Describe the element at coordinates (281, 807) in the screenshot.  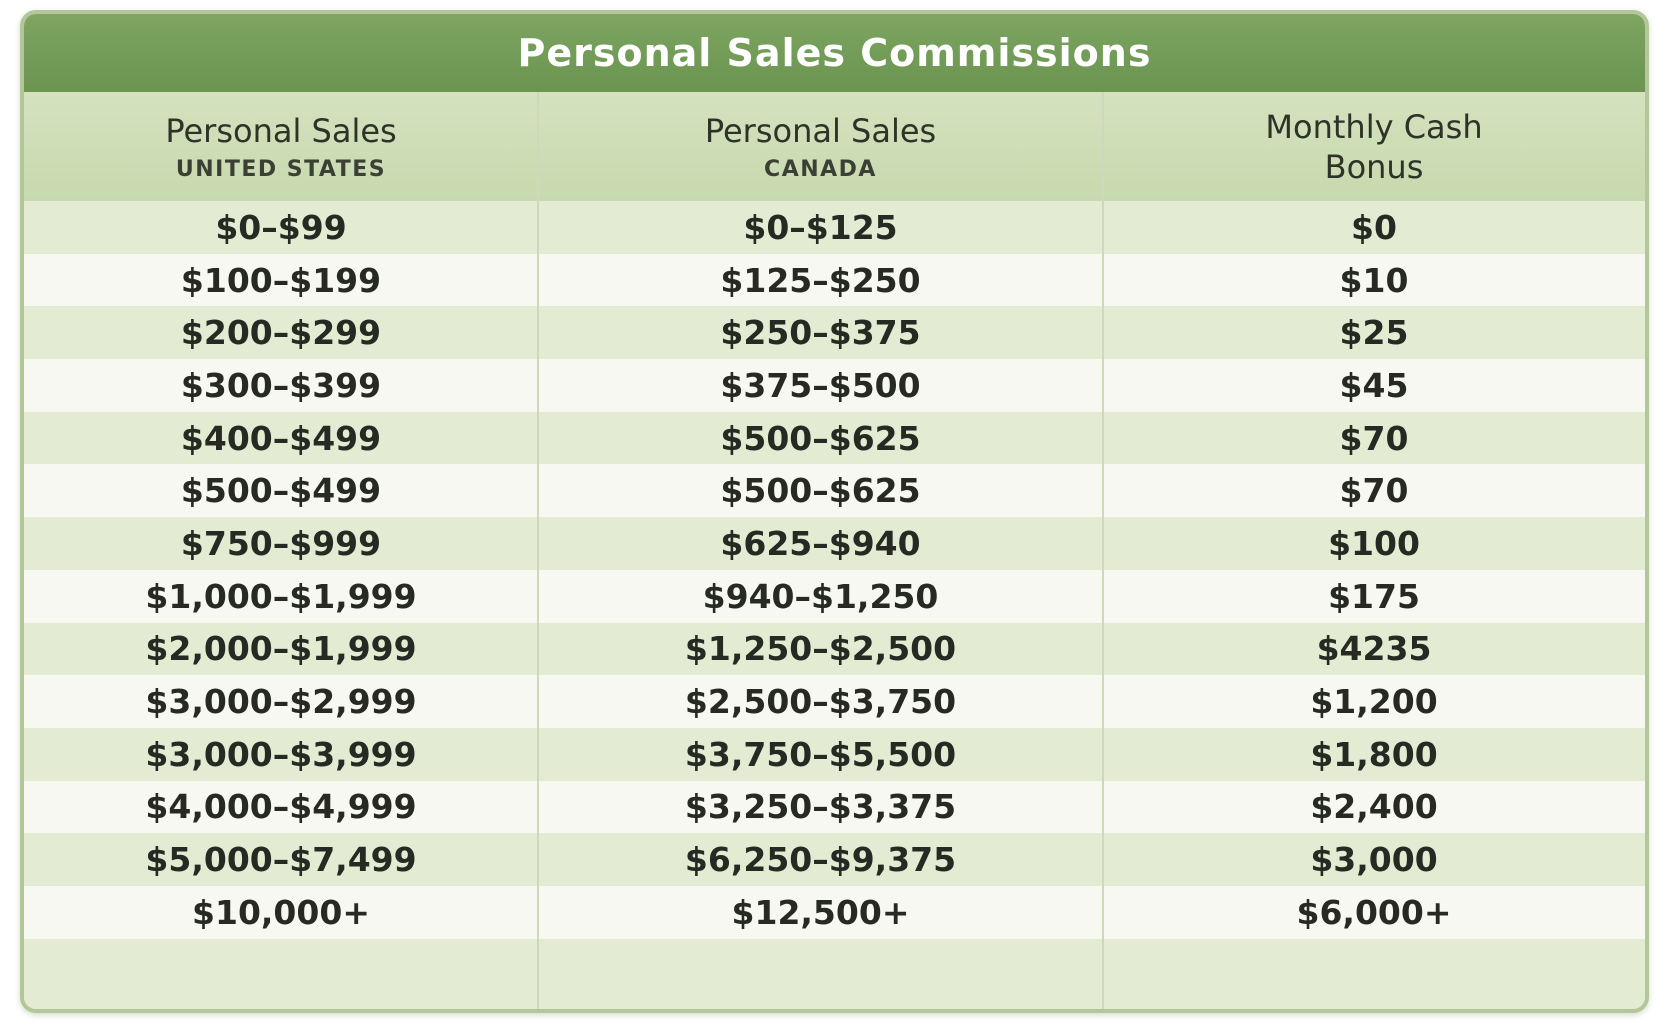
I see `us-sales-cell: $4,000–$4,999` at that location.